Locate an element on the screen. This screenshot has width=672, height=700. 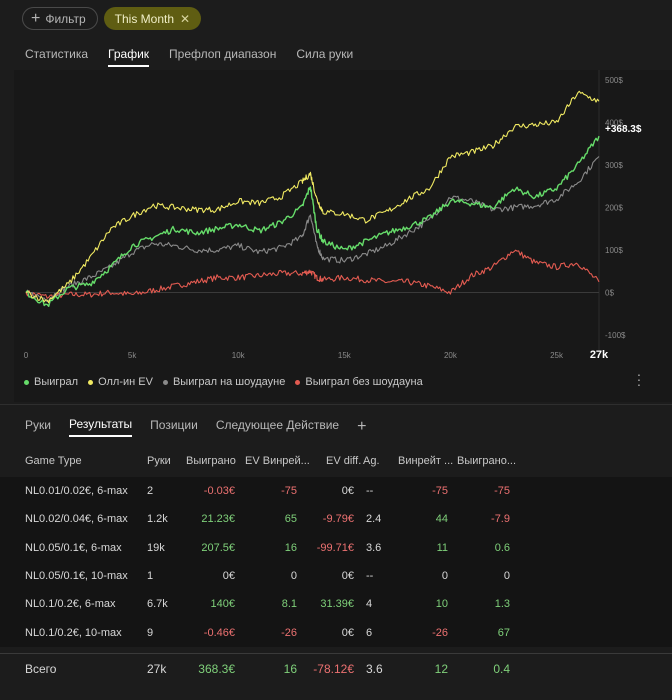
add-filter-button: + Фильтр is located at coordinates (60, 18).